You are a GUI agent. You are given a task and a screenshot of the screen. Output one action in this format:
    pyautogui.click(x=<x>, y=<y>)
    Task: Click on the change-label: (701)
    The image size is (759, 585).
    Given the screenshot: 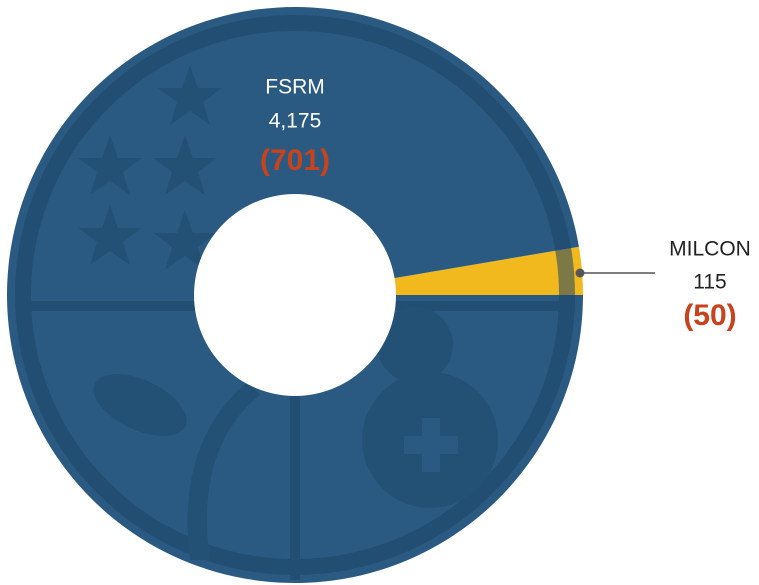 What is the action you would take?
    pyautogui.click(x=295, y=160)
    